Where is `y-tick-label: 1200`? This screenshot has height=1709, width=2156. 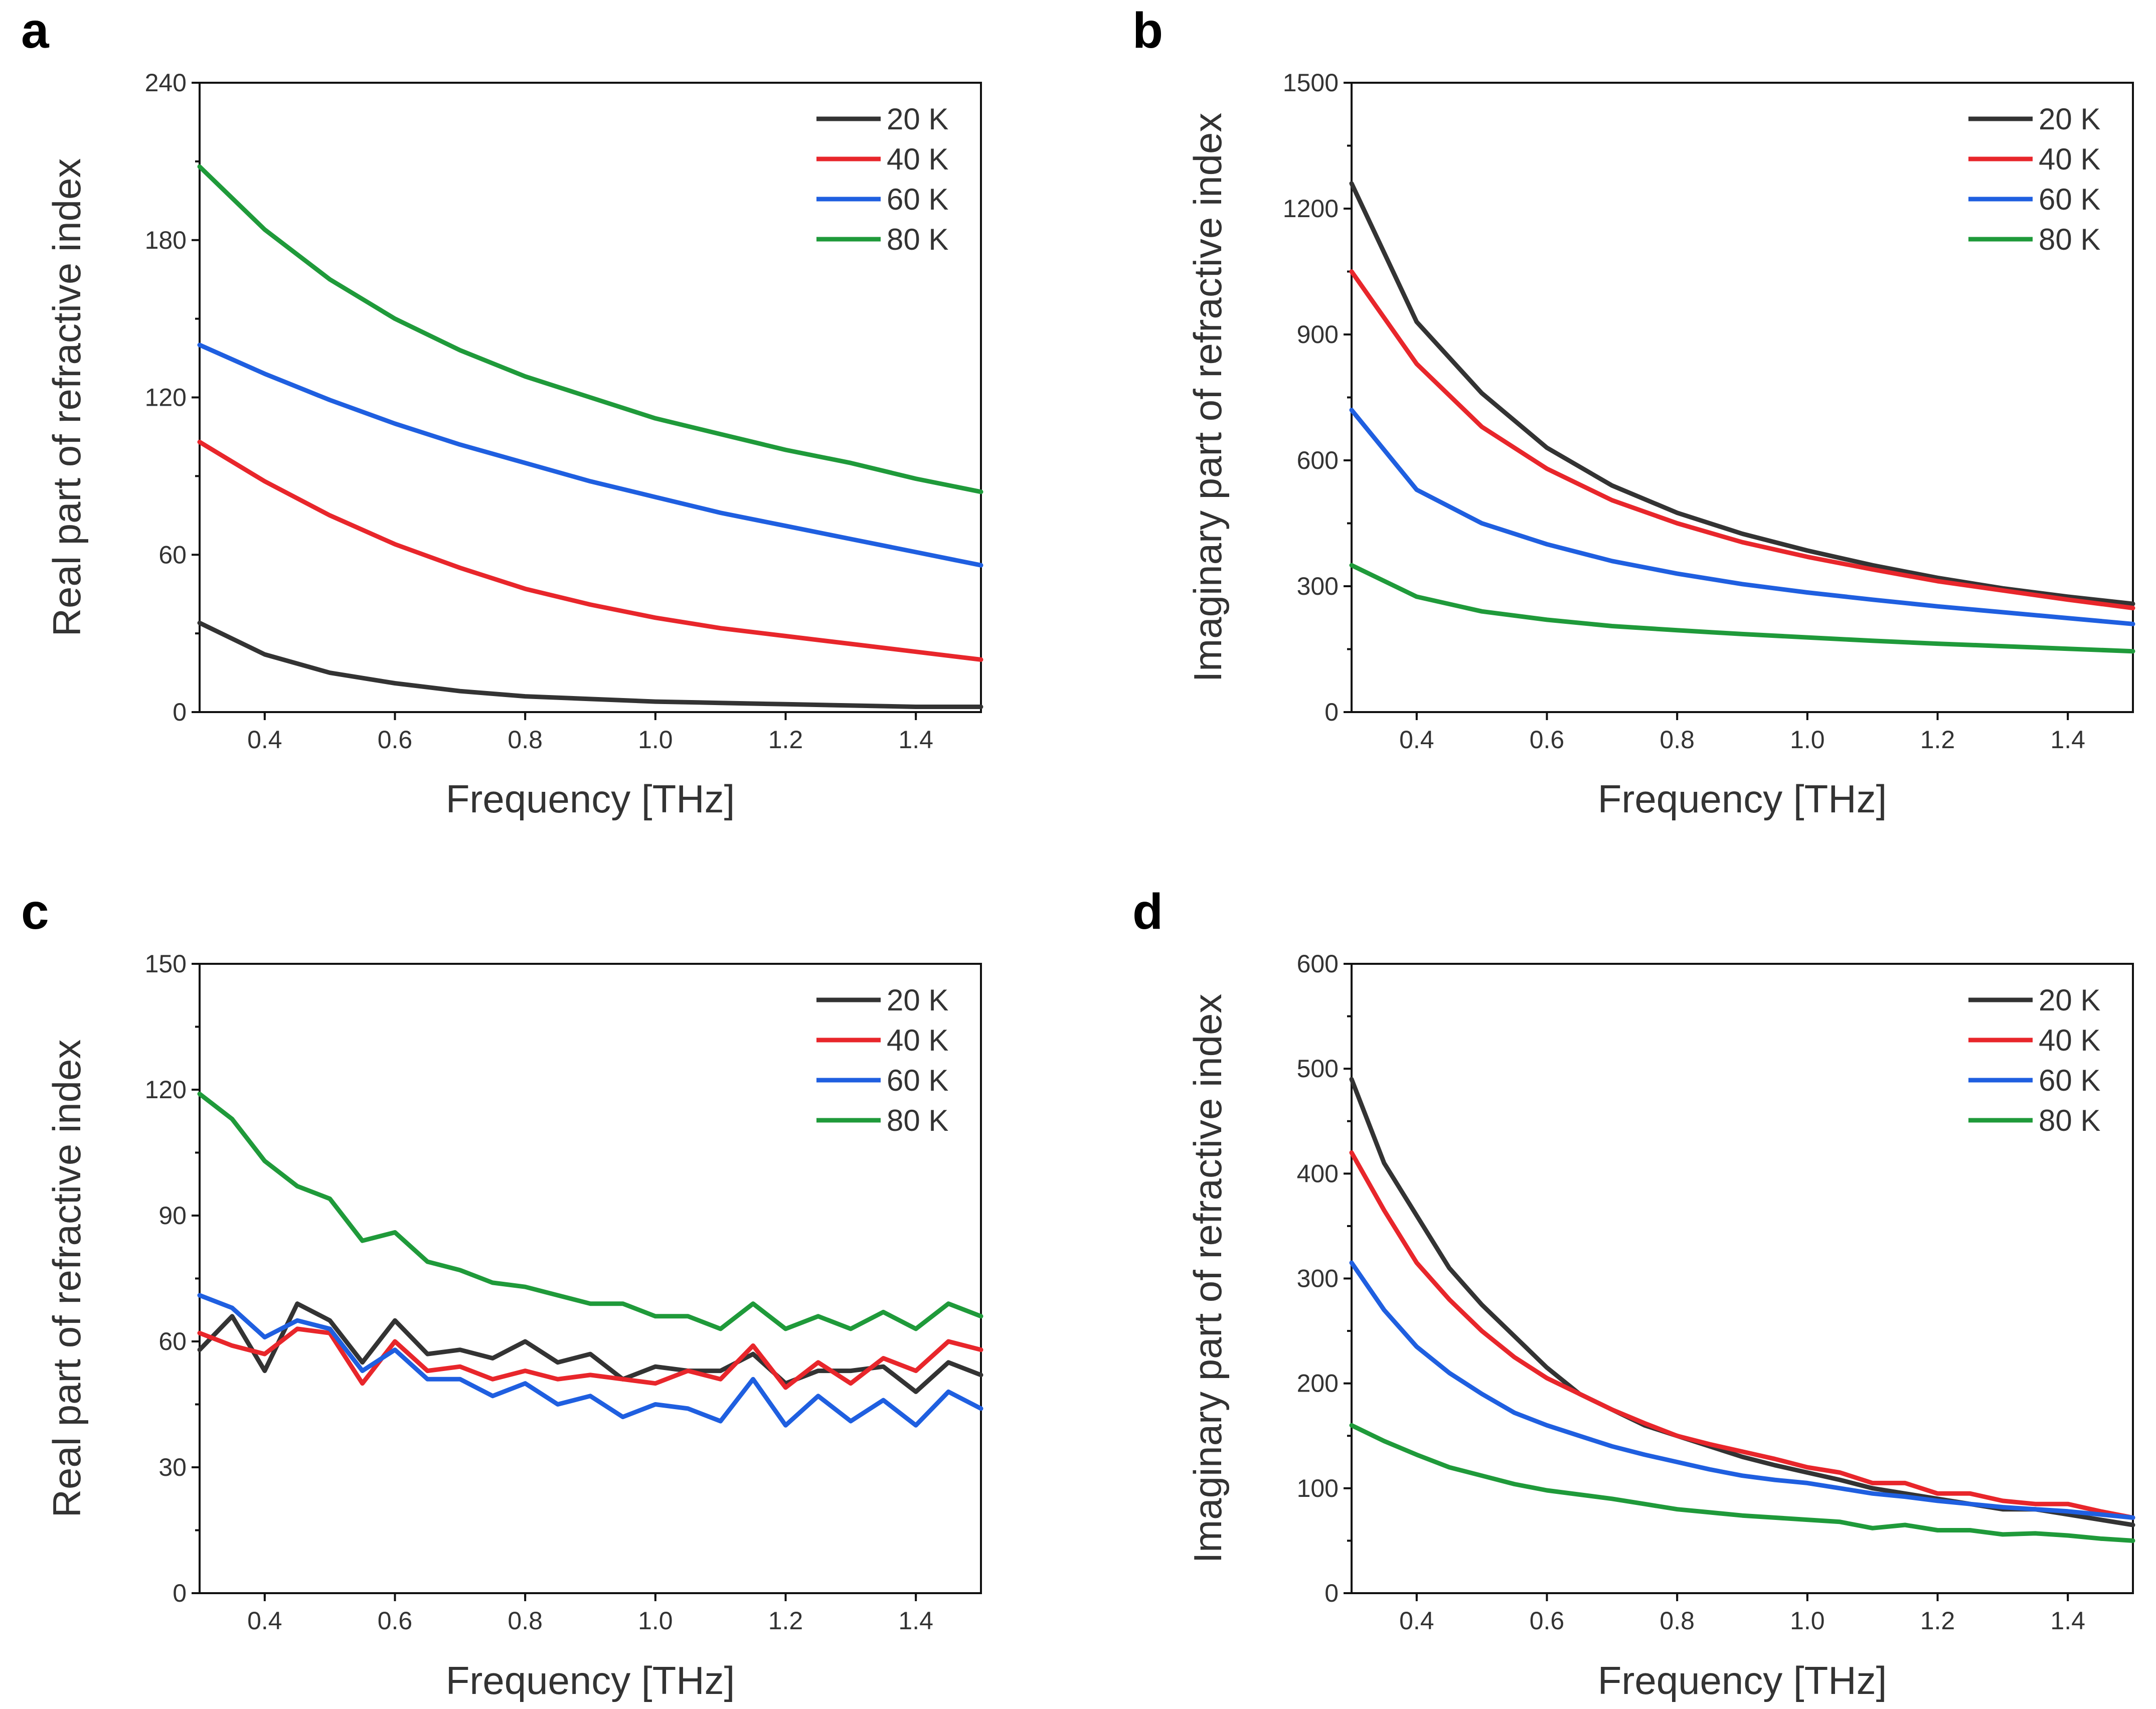
y-tick-label: 1200 is located at coordinates (1311, 209).